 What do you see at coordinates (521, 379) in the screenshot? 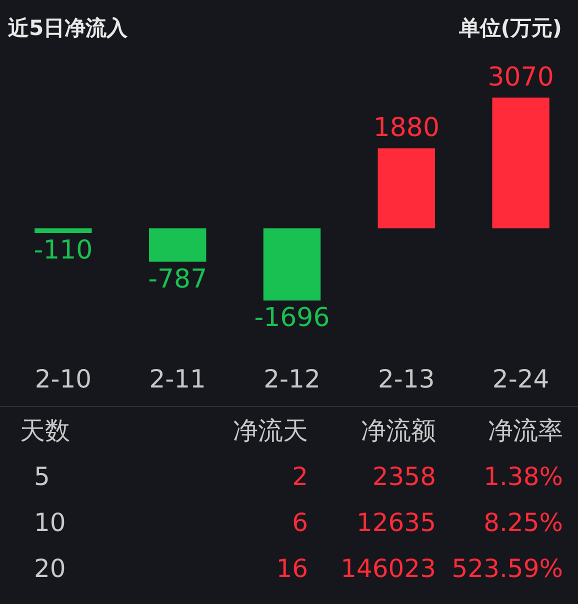
I see `x-tick-label: 2-24` at bounding box center [521, 379].